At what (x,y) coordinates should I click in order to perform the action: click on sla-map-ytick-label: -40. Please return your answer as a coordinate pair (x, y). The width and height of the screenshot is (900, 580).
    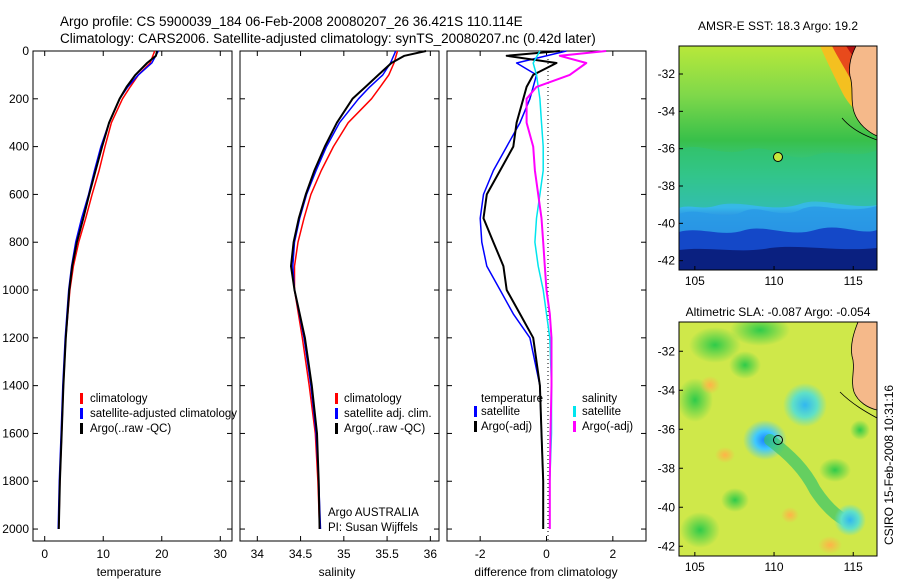
    Looking at the image, I should click on (667, 507).